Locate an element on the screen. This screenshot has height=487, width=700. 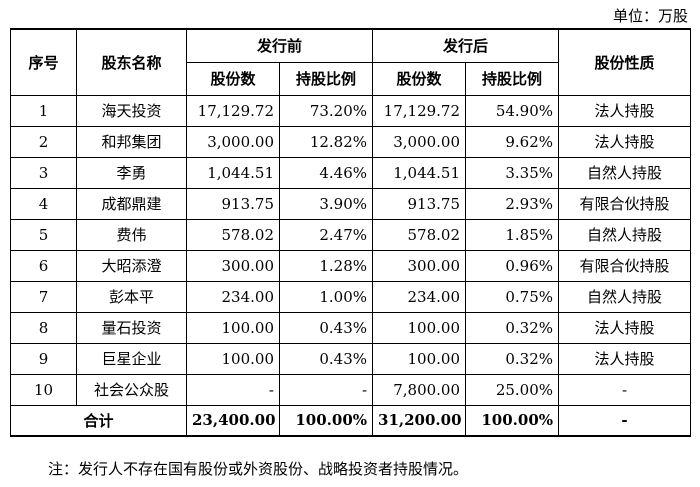
table-row: 9 巨星企业 100.00 0.43% 100.00 0.32% 法人持股 is located at coordinates (351, 358).